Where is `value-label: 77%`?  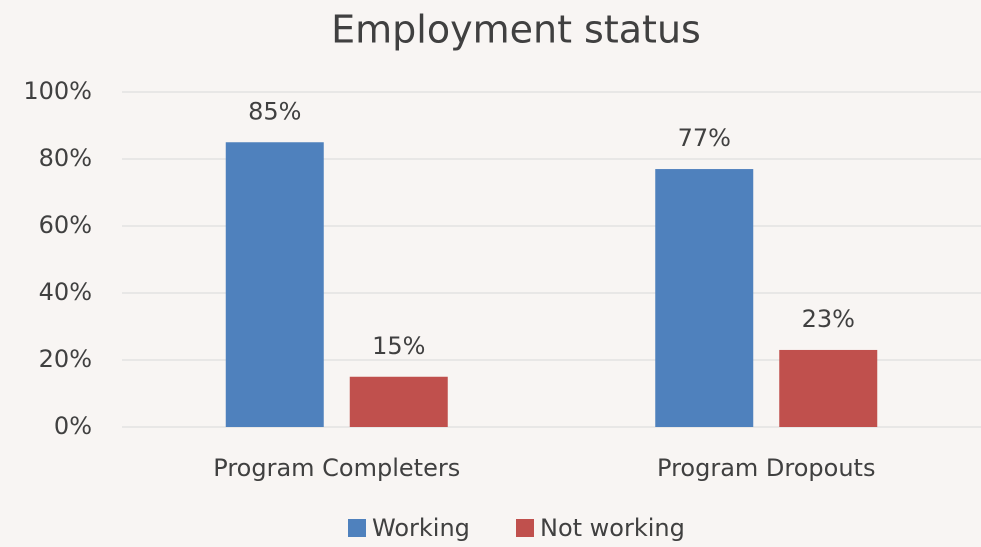 value-label: 77% is located at coordinates (704, 138).